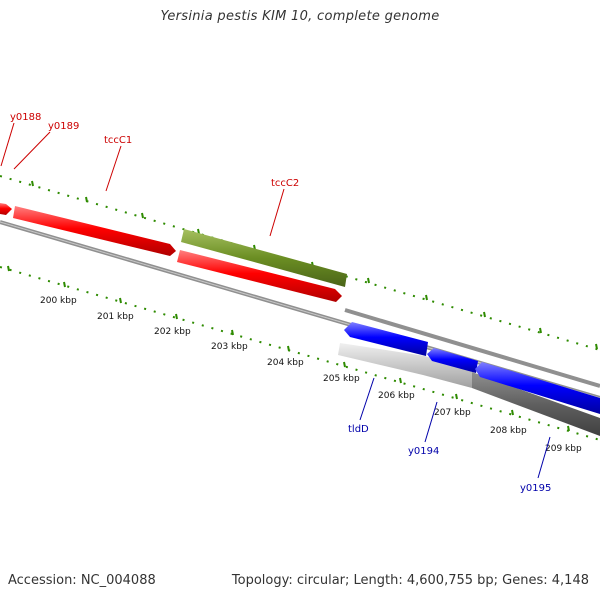 This screenshot has height=600, width=600. Describe the element at coordinates (537, 388) in the screenshot. I see `gene-y0195-arrow` at that location.